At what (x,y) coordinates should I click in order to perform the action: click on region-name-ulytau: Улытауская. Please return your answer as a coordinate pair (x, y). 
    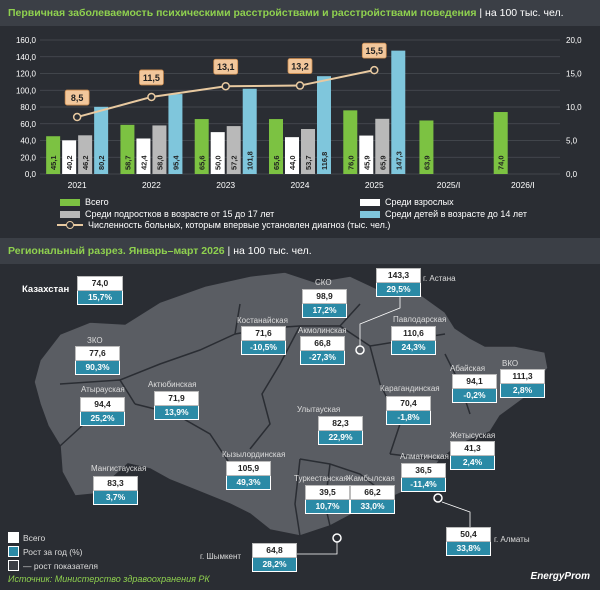
    Looking at the image, I should click on (319, 409).